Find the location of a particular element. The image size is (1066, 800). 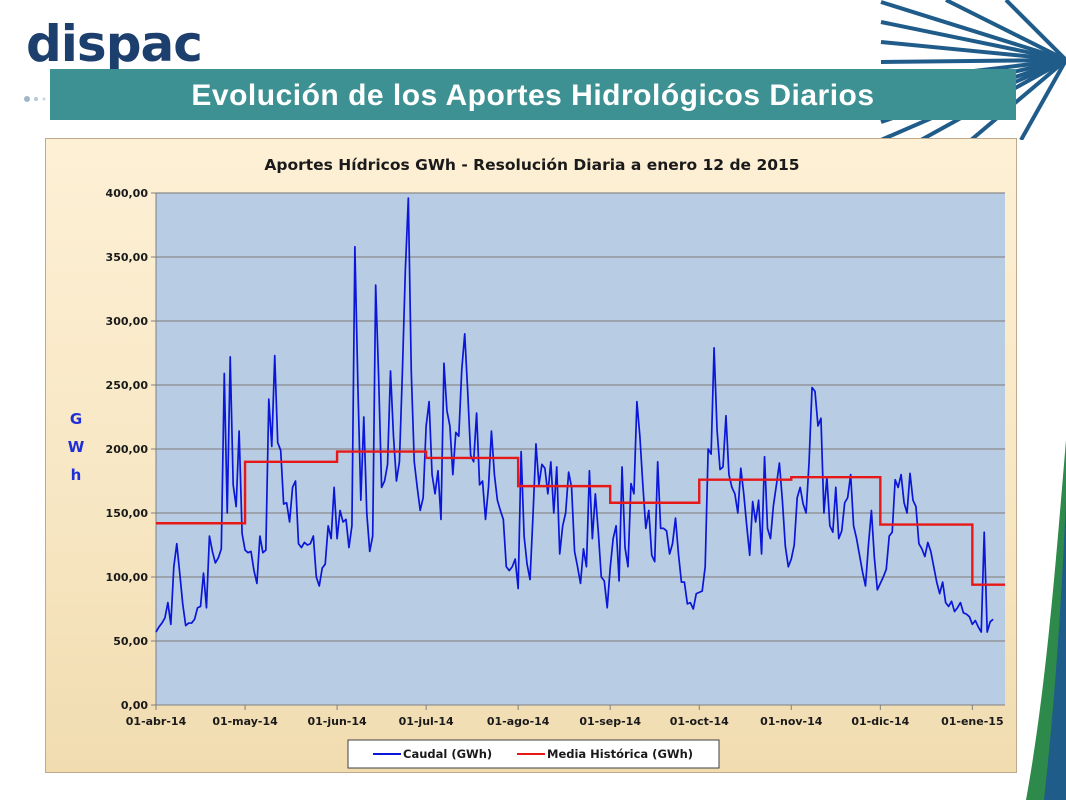

swoosh-decoration is located at coordinates (1046, 620).